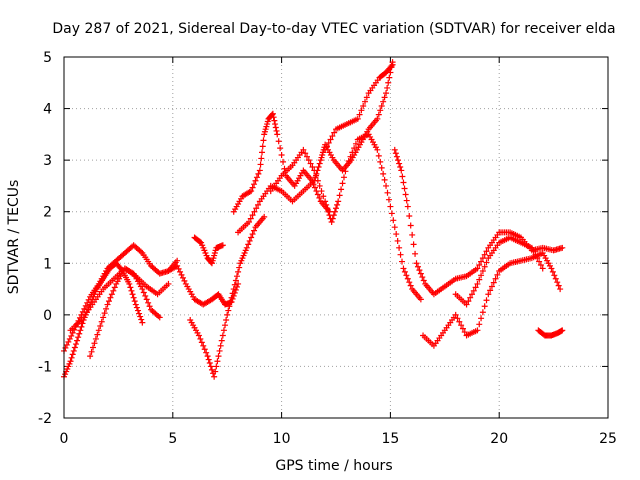  What do you see at coordinates (14, 237) in the screenshot?
I see `y-axis-label: SDTVAR / TECUs` at bounding box center [14, 237].